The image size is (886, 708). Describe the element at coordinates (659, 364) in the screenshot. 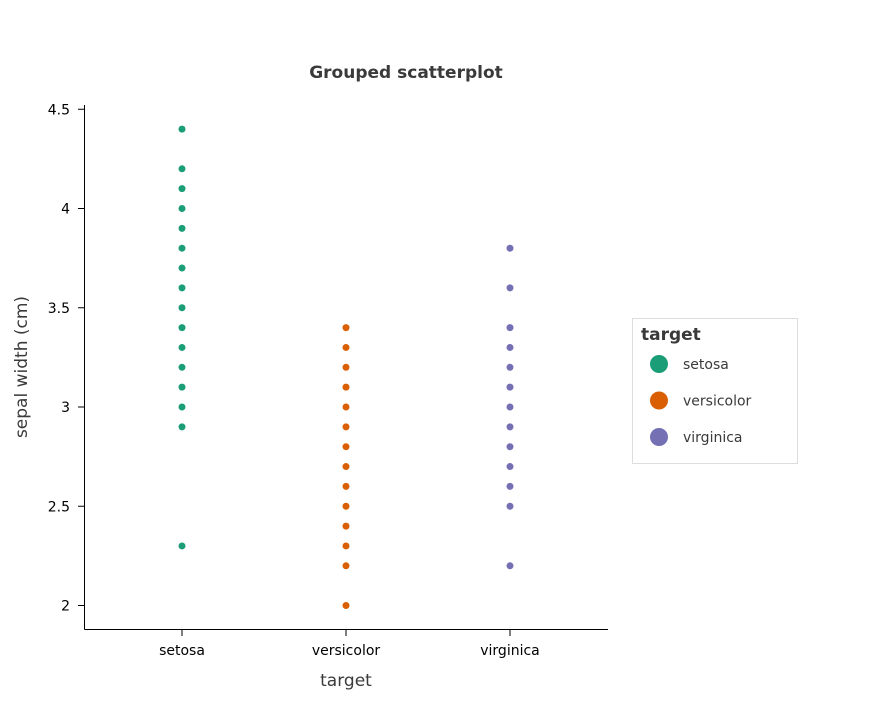

I see `legend-marker-setosa` at that location.